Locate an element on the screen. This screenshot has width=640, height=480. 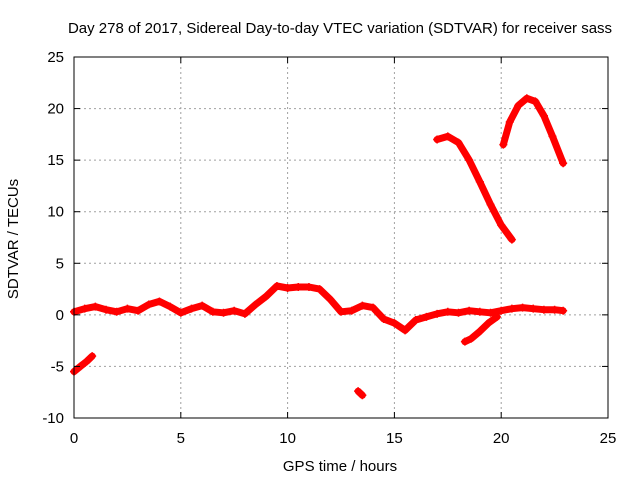
x-tick-label: 10 is located at coordinates (287, 438).